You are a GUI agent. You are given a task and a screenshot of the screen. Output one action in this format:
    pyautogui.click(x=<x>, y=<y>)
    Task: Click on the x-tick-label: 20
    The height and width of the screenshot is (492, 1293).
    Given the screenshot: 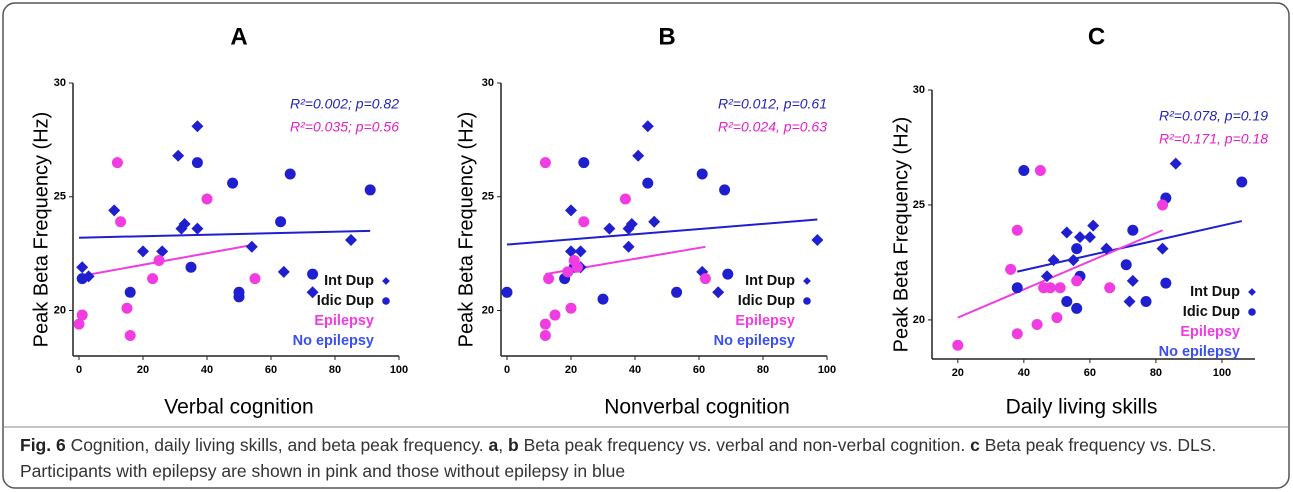 What is the action you would take?
    pyautogui.click(x=958, y=373)
    